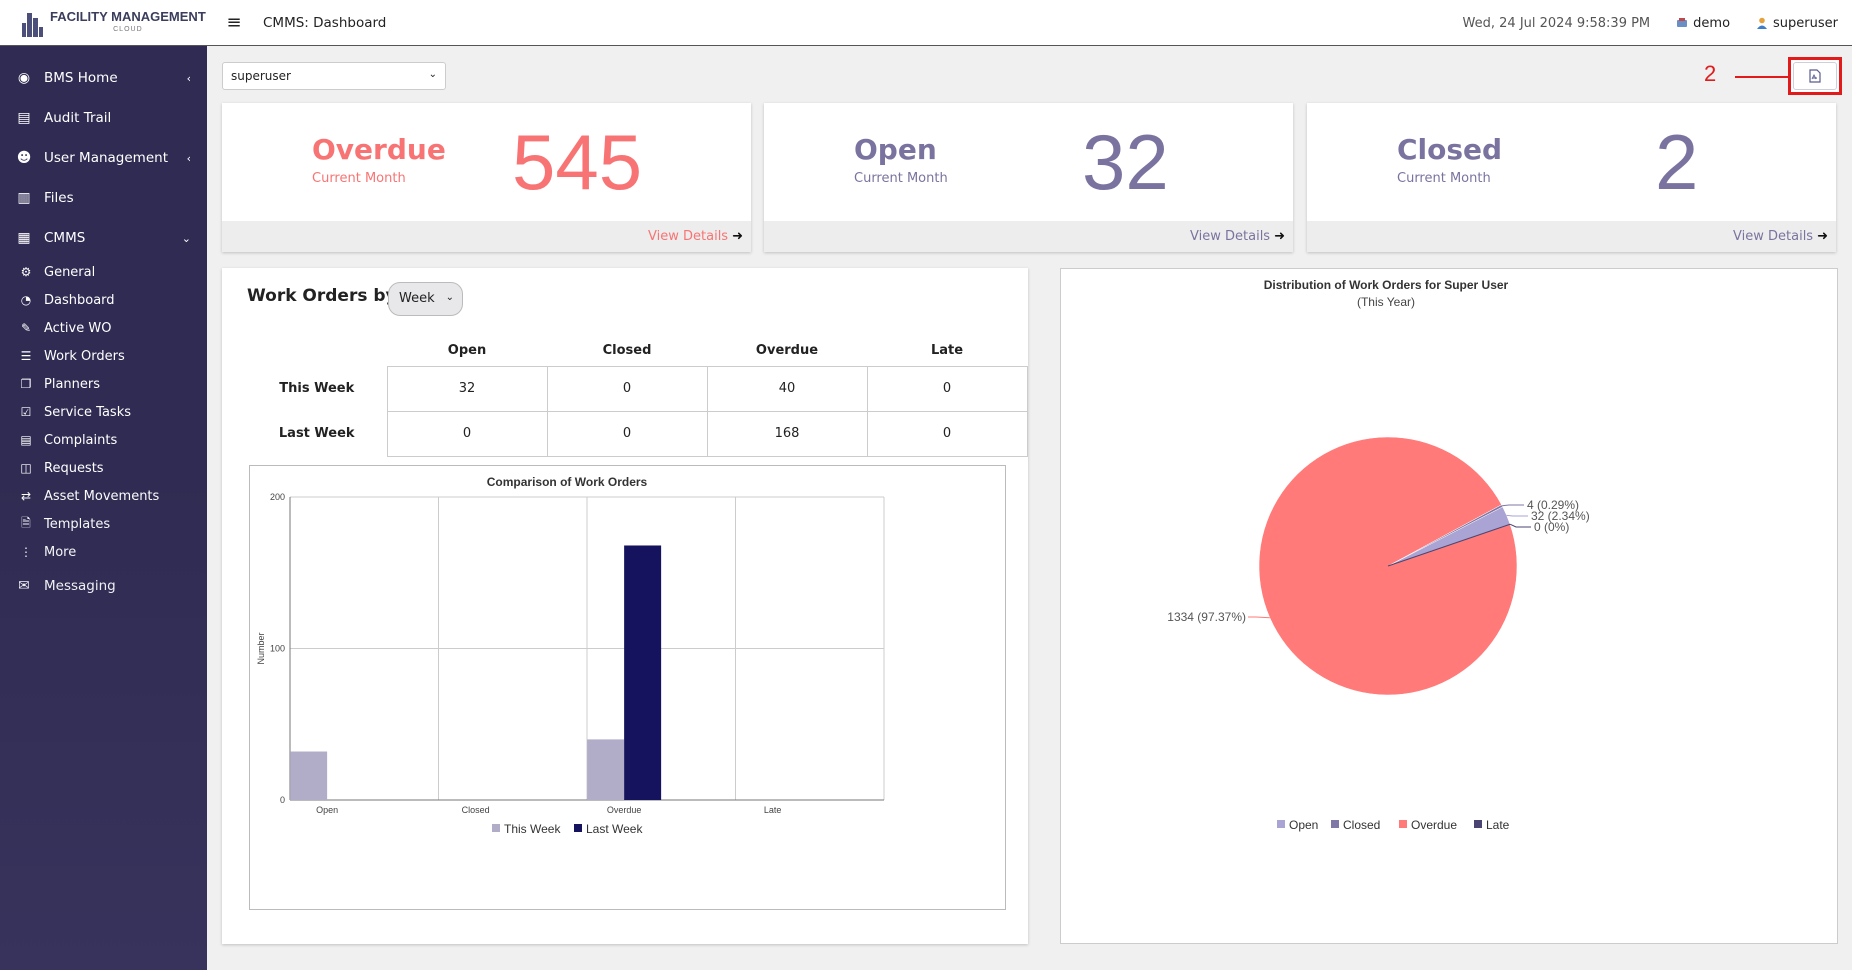  Describe the element at coordinates (103, 552) in the screenshot. I see `sidebar-item-more: ⋮ More` at that location.